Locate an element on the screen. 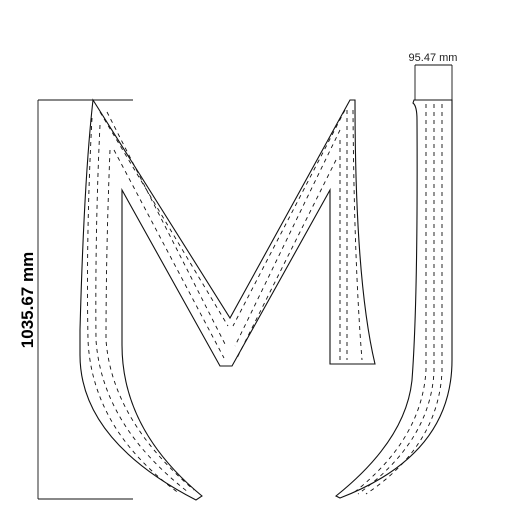 Image resolution: width=509 pixels, height=520 pixels. width-dimension: 95.47 mm is located at coordinates (433, 76).